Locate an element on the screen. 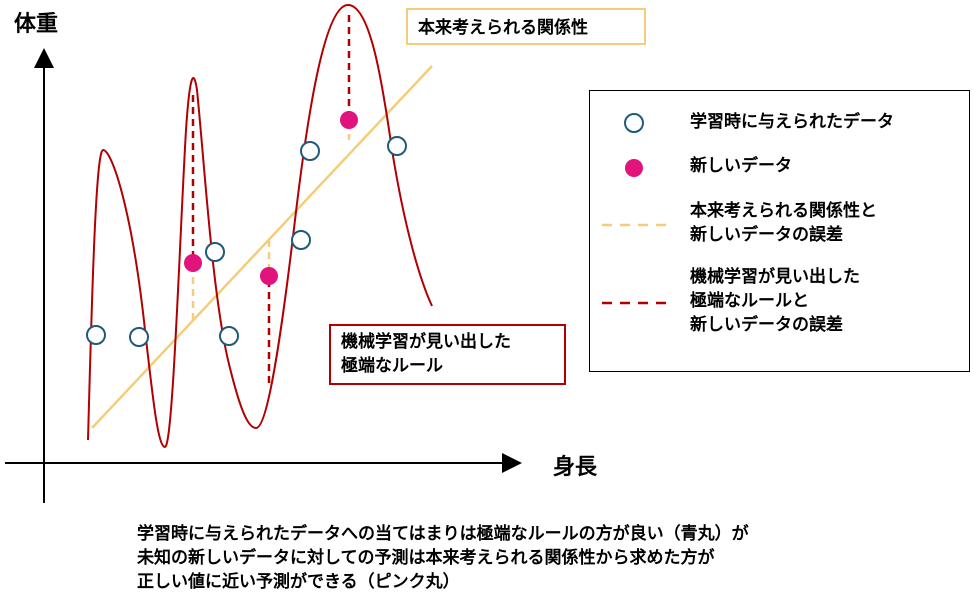 The image size is (974, 597). legend-markers is located at coordinates (636, 209).